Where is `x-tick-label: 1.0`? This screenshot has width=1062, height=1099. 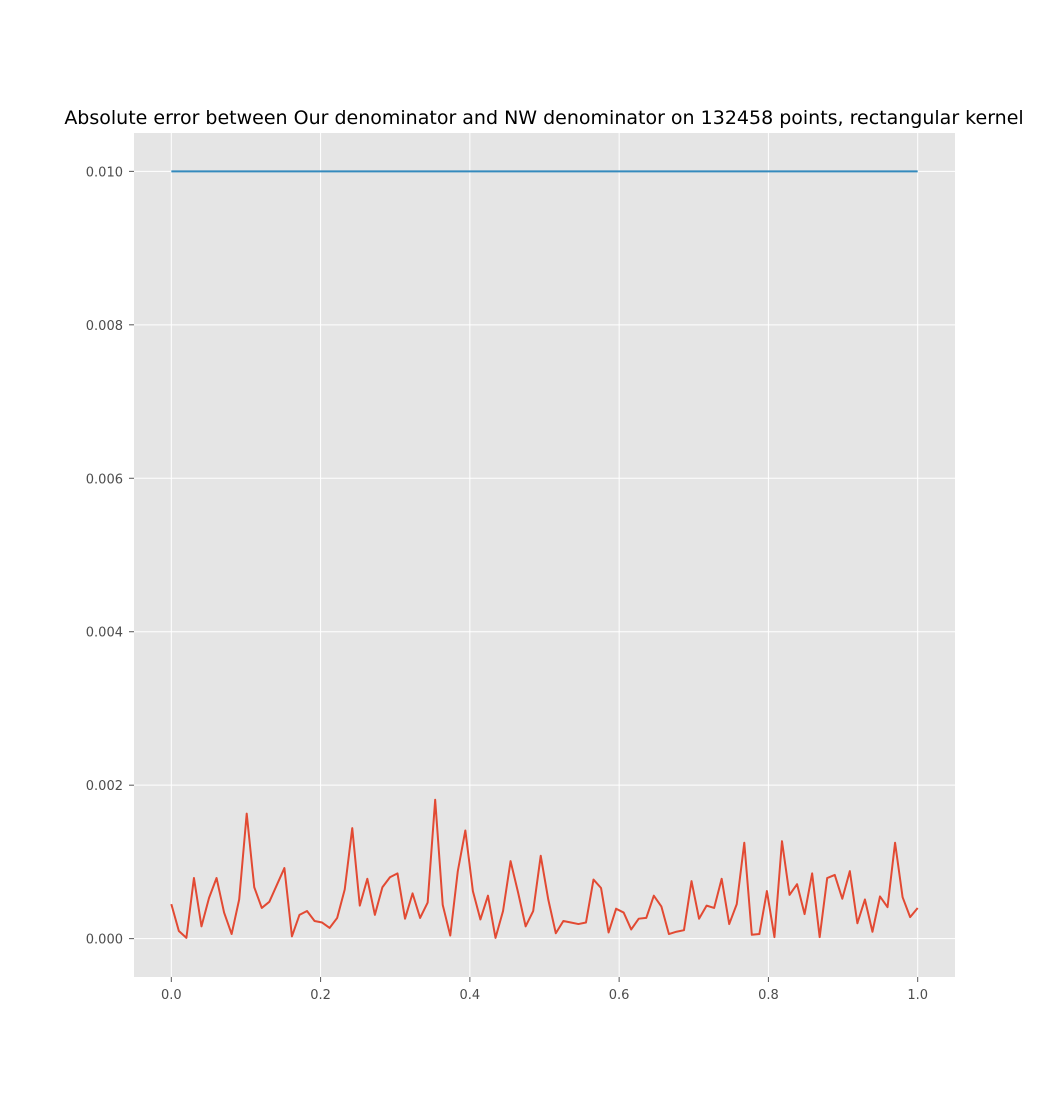 x-tick-label: 1.0 is located at coordinates (917, 995).